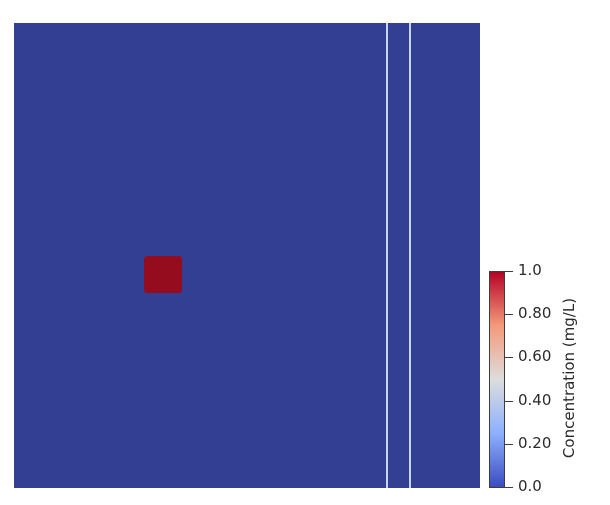 This screenshot has height=505, width=610. Describe the element at coordinates (535, 356) in the screenshot. I see `colorbar-tick-label: 0.60` at that location.